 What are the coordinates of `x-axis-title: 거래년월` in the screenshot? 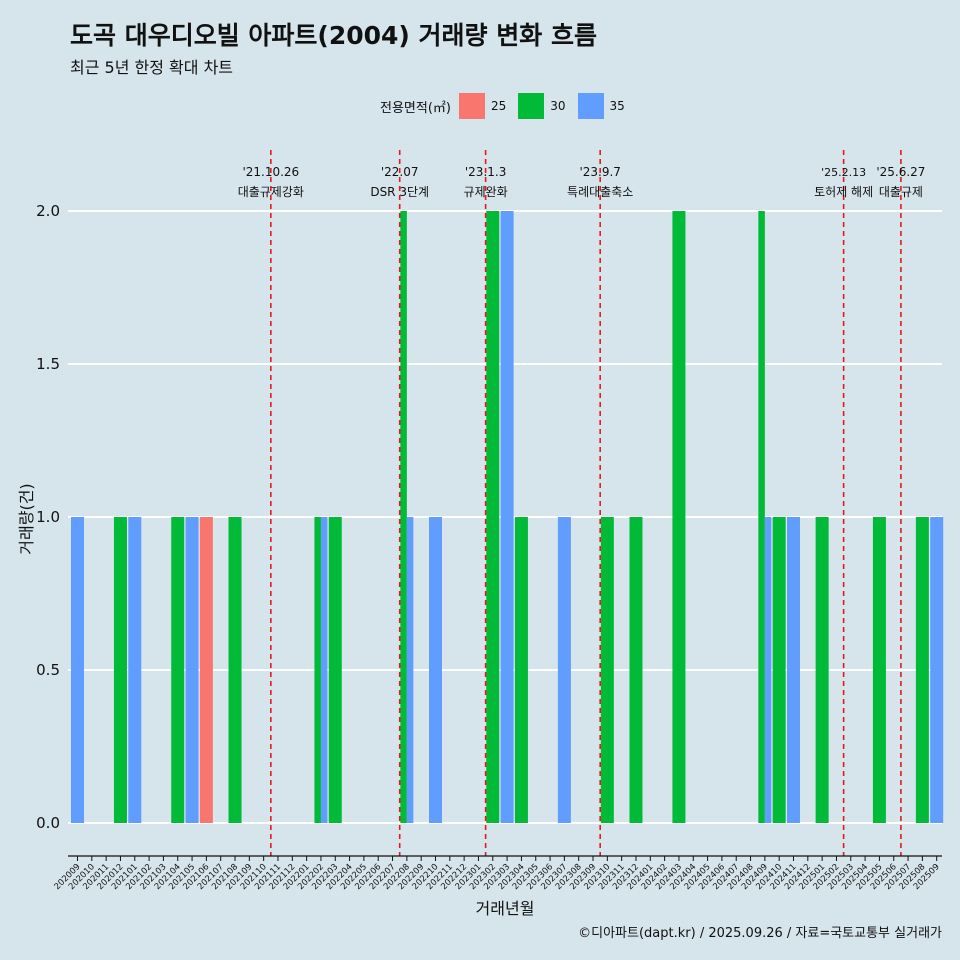 It's located at (505, 908).